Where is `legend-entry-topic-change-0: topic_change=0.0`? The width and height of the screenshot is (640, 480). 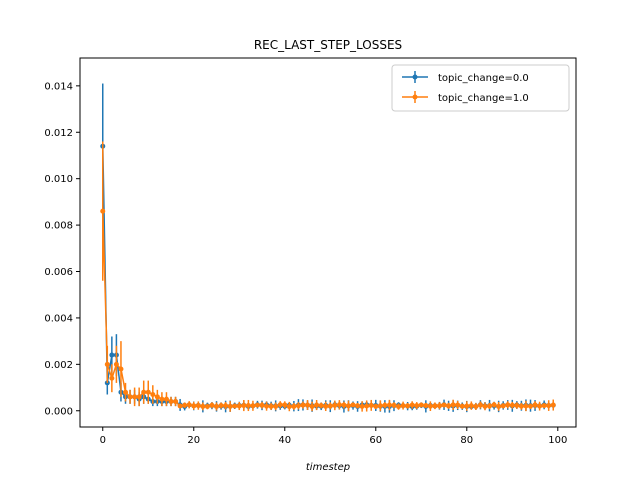
legend-entry-topic-change-0: topic_change=0.0 is located at coordinates (465, 77).